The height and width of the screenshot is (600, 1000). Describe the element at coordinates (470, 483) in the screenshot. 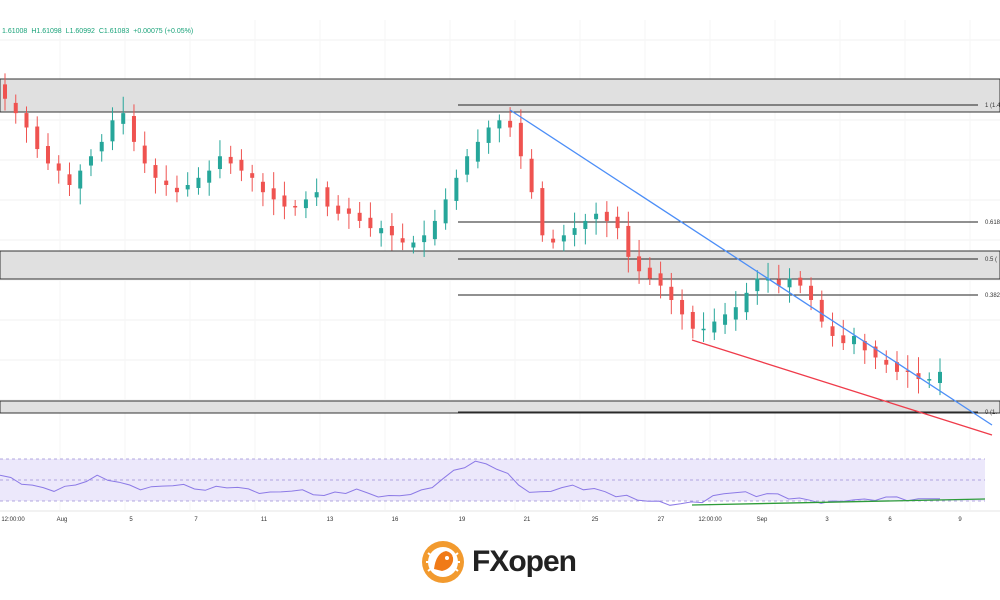

I see `rsi-line` at that location.